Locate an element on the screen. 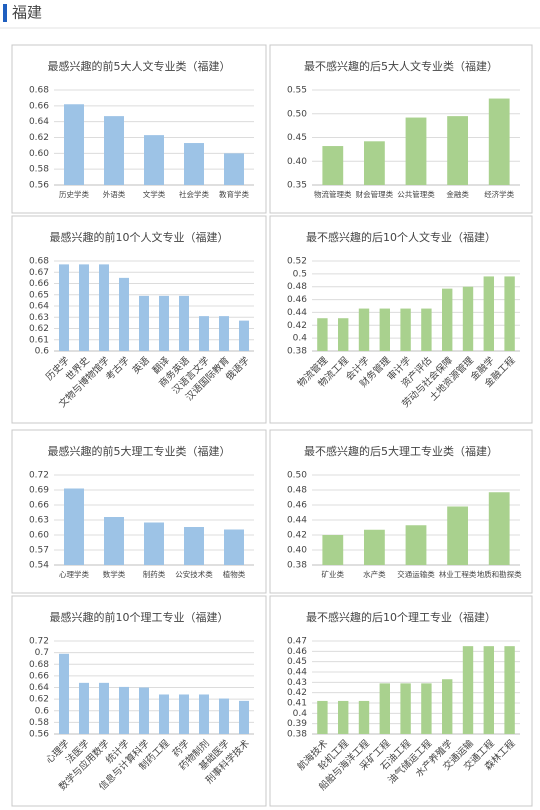  x-tick-label: 物流管理类 is located at coordinates (333, 194).